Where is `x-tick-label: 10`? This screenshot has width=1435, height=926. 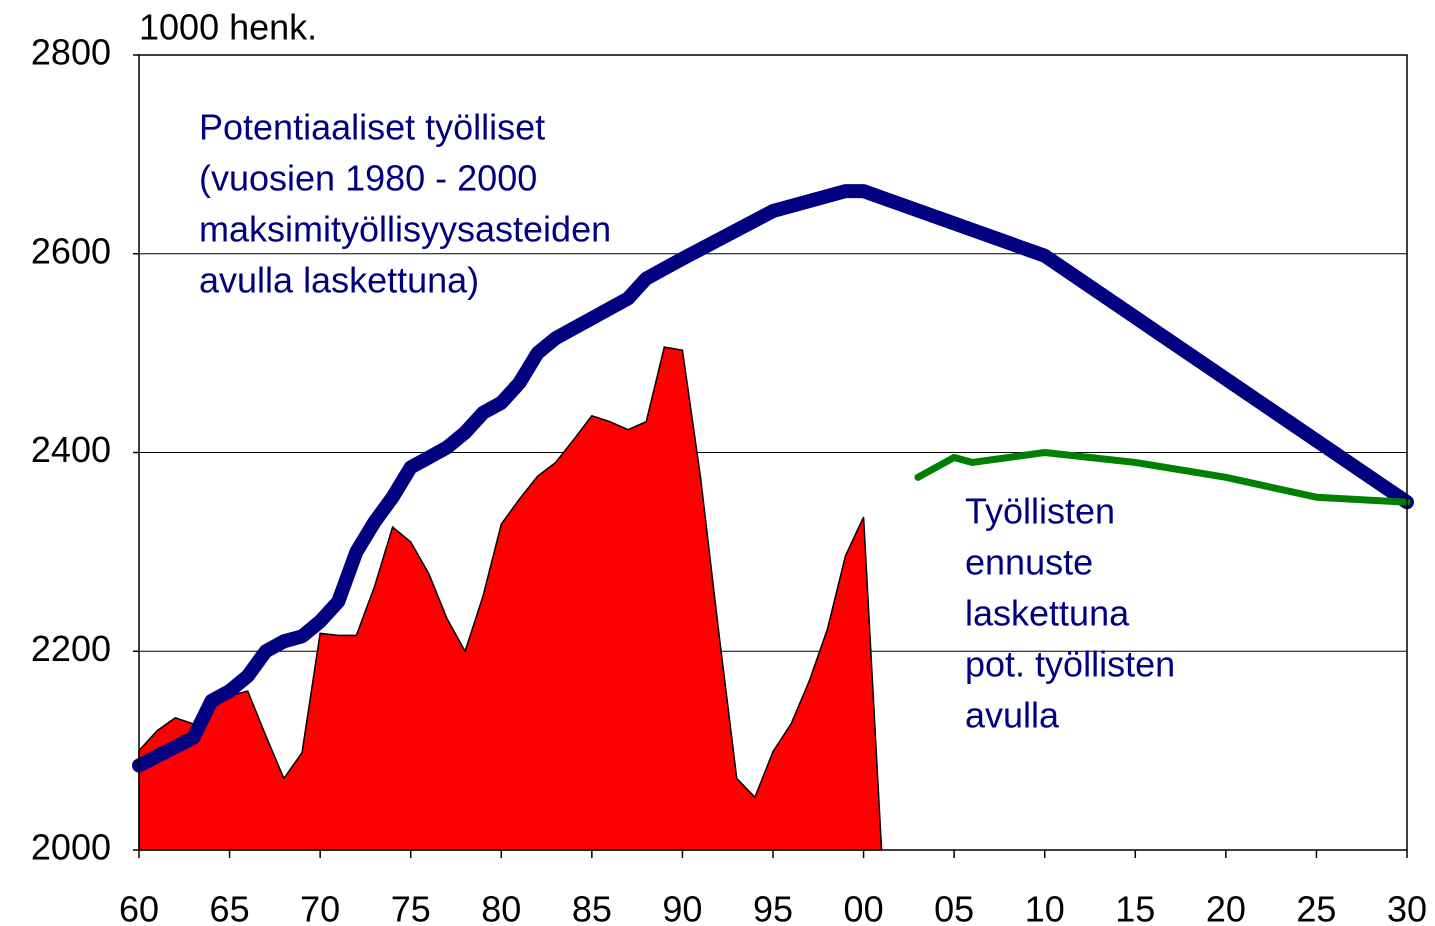
x-tick-label: 10 is located at coordinates (1045, 907).